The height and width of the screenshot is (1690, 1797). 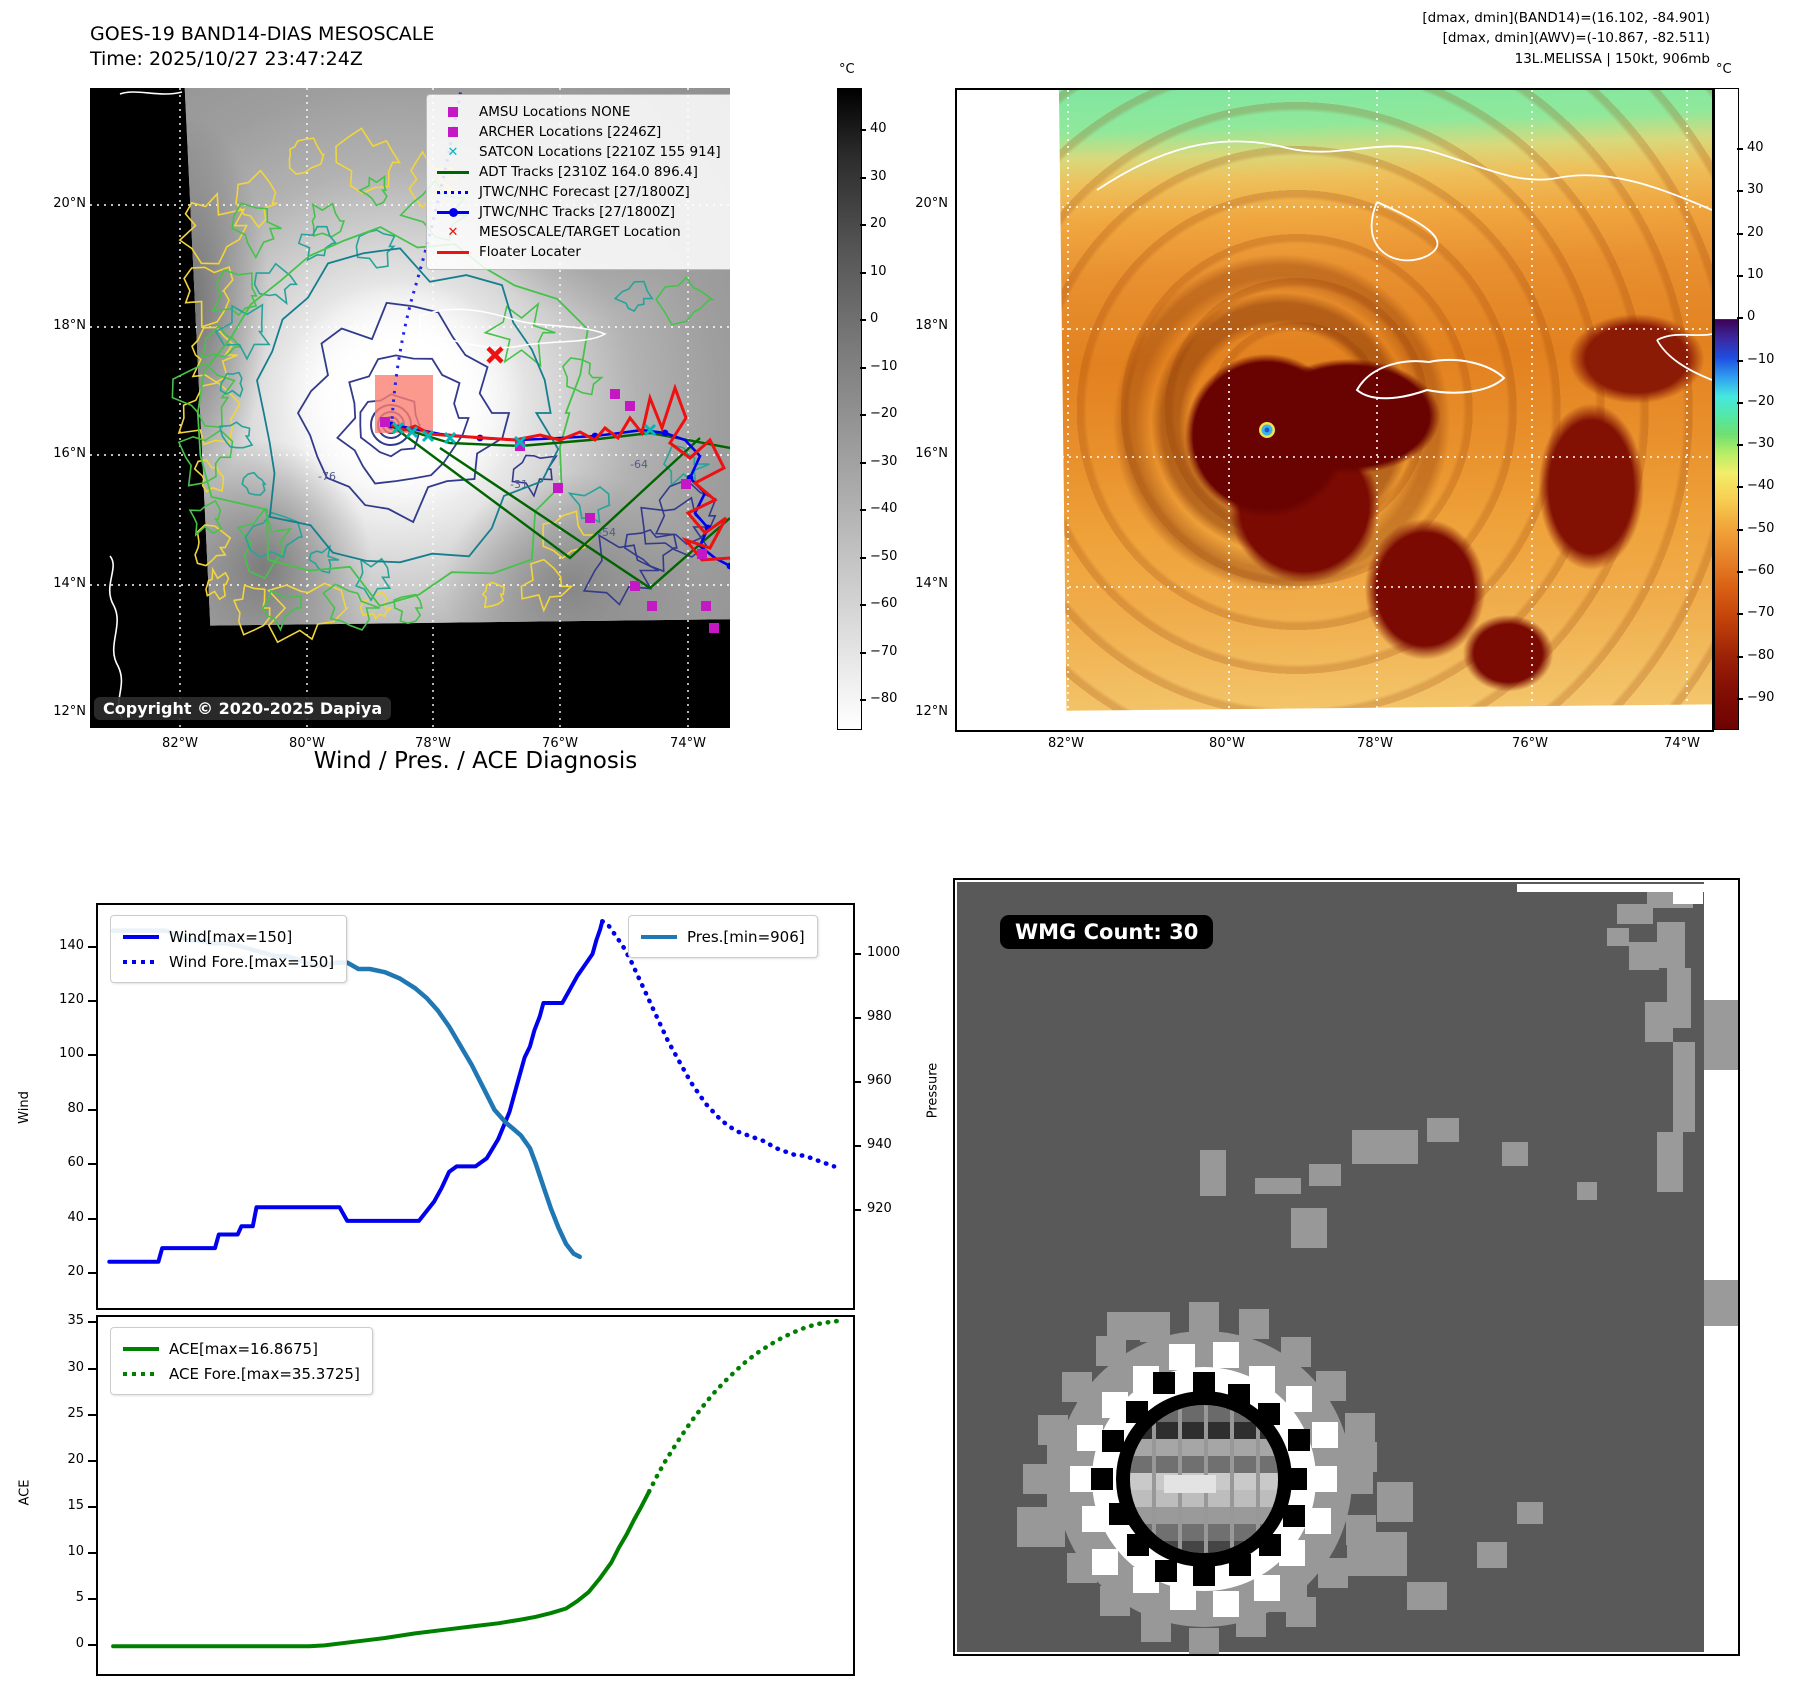 What do you see at coordinates (878, 223) in the screenshot?
I see `tl-cbar-tick: 20` at bounding box center [878, 223].